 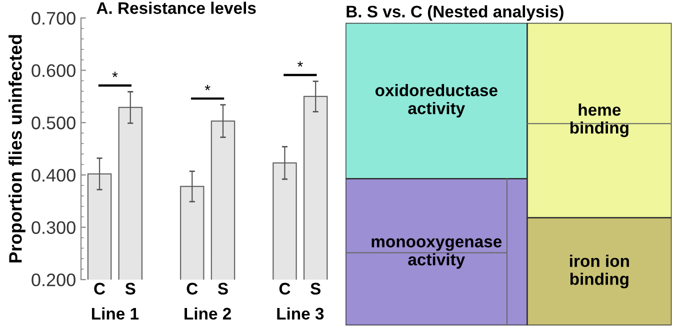 I want to click on y-tick-label: 0.500, so click(x=54, y=123).